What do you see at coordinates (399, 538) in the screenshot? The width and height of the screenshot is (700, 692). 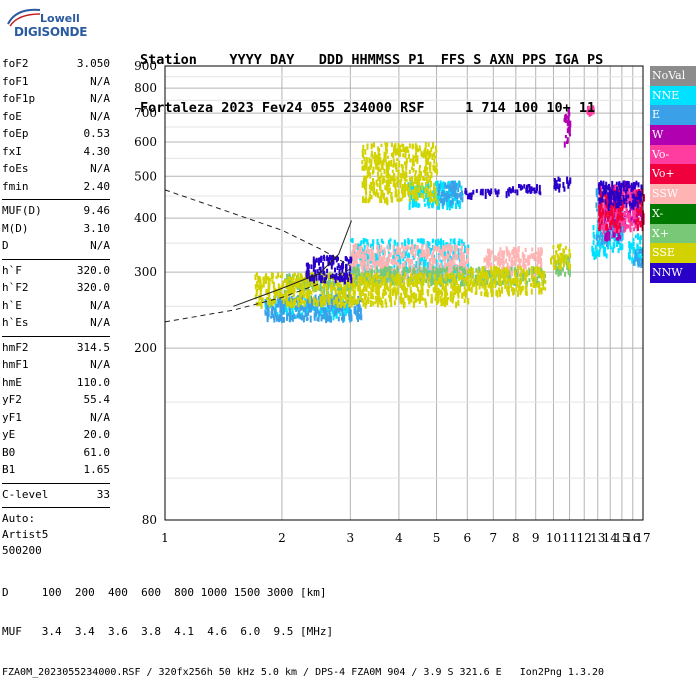 I see `x-tick-label: 4` at bounding box center [399, 538].